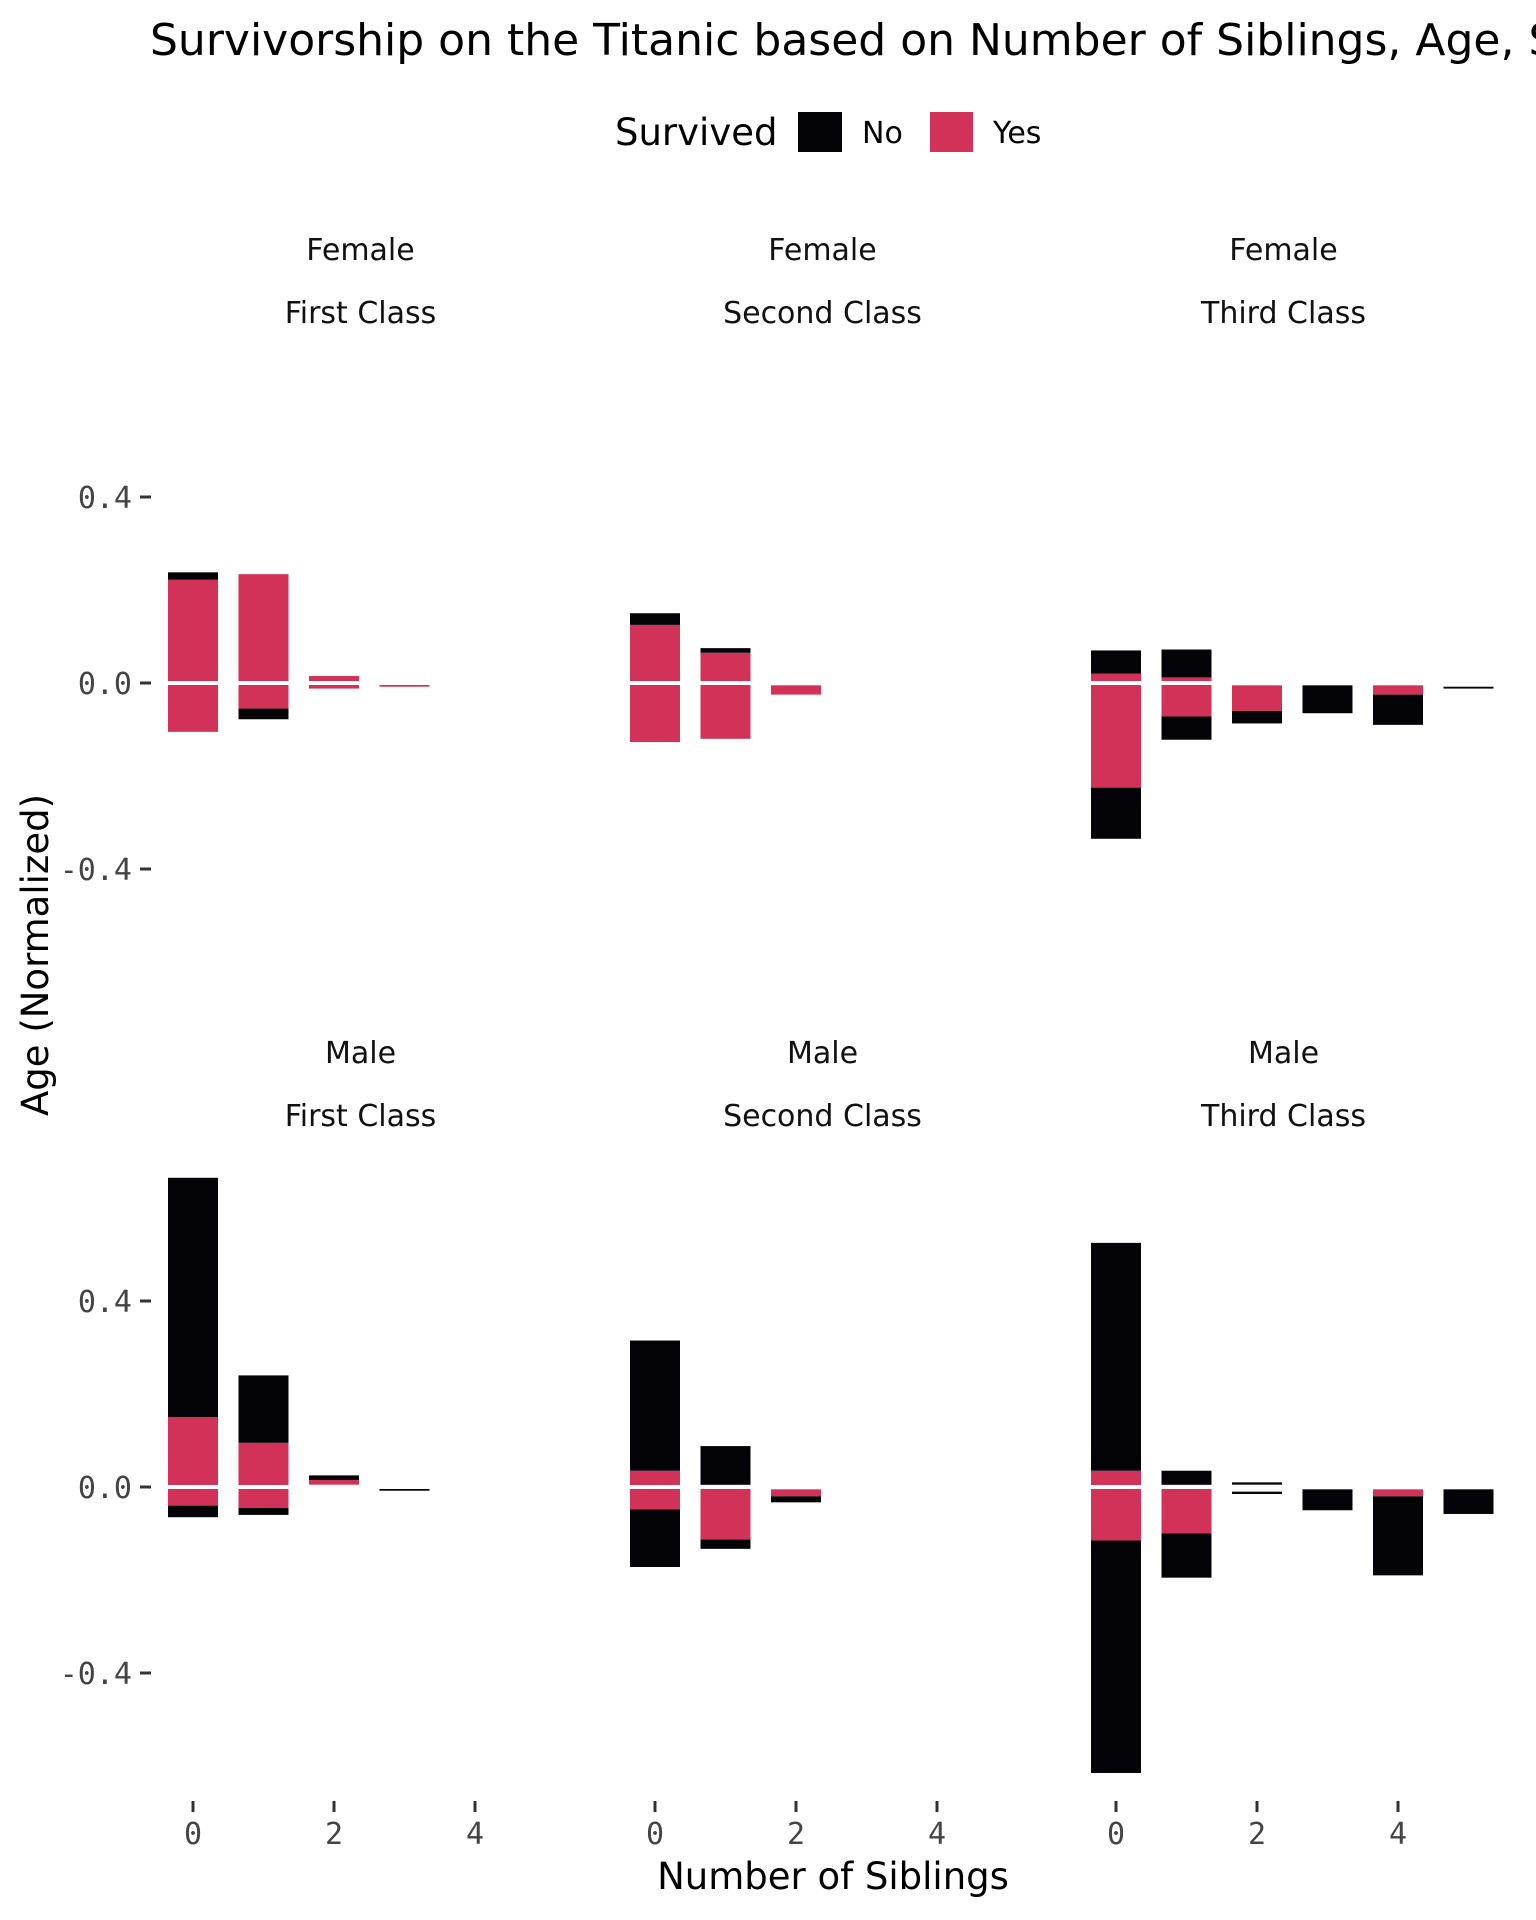 Image resolution: width=1536 pixels, height=1920 pixels. Describe the element at coordinates (35, 955) in the screenshot. I see `y-axis-title: Age (Normalized)` at that location.